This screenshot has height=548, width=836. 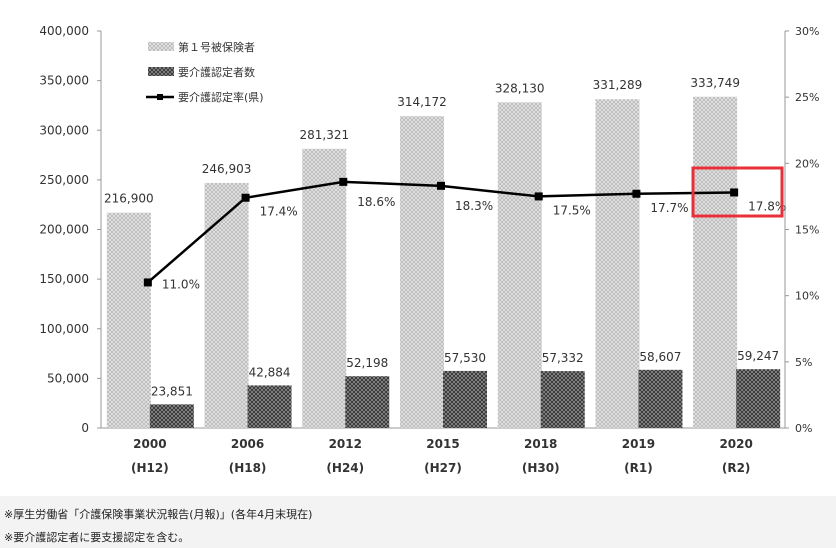 What do you see at coordinates (64, 329) in the screenshot?
I see `y-tick-label: 100,000` at bounding box center [64, 329].